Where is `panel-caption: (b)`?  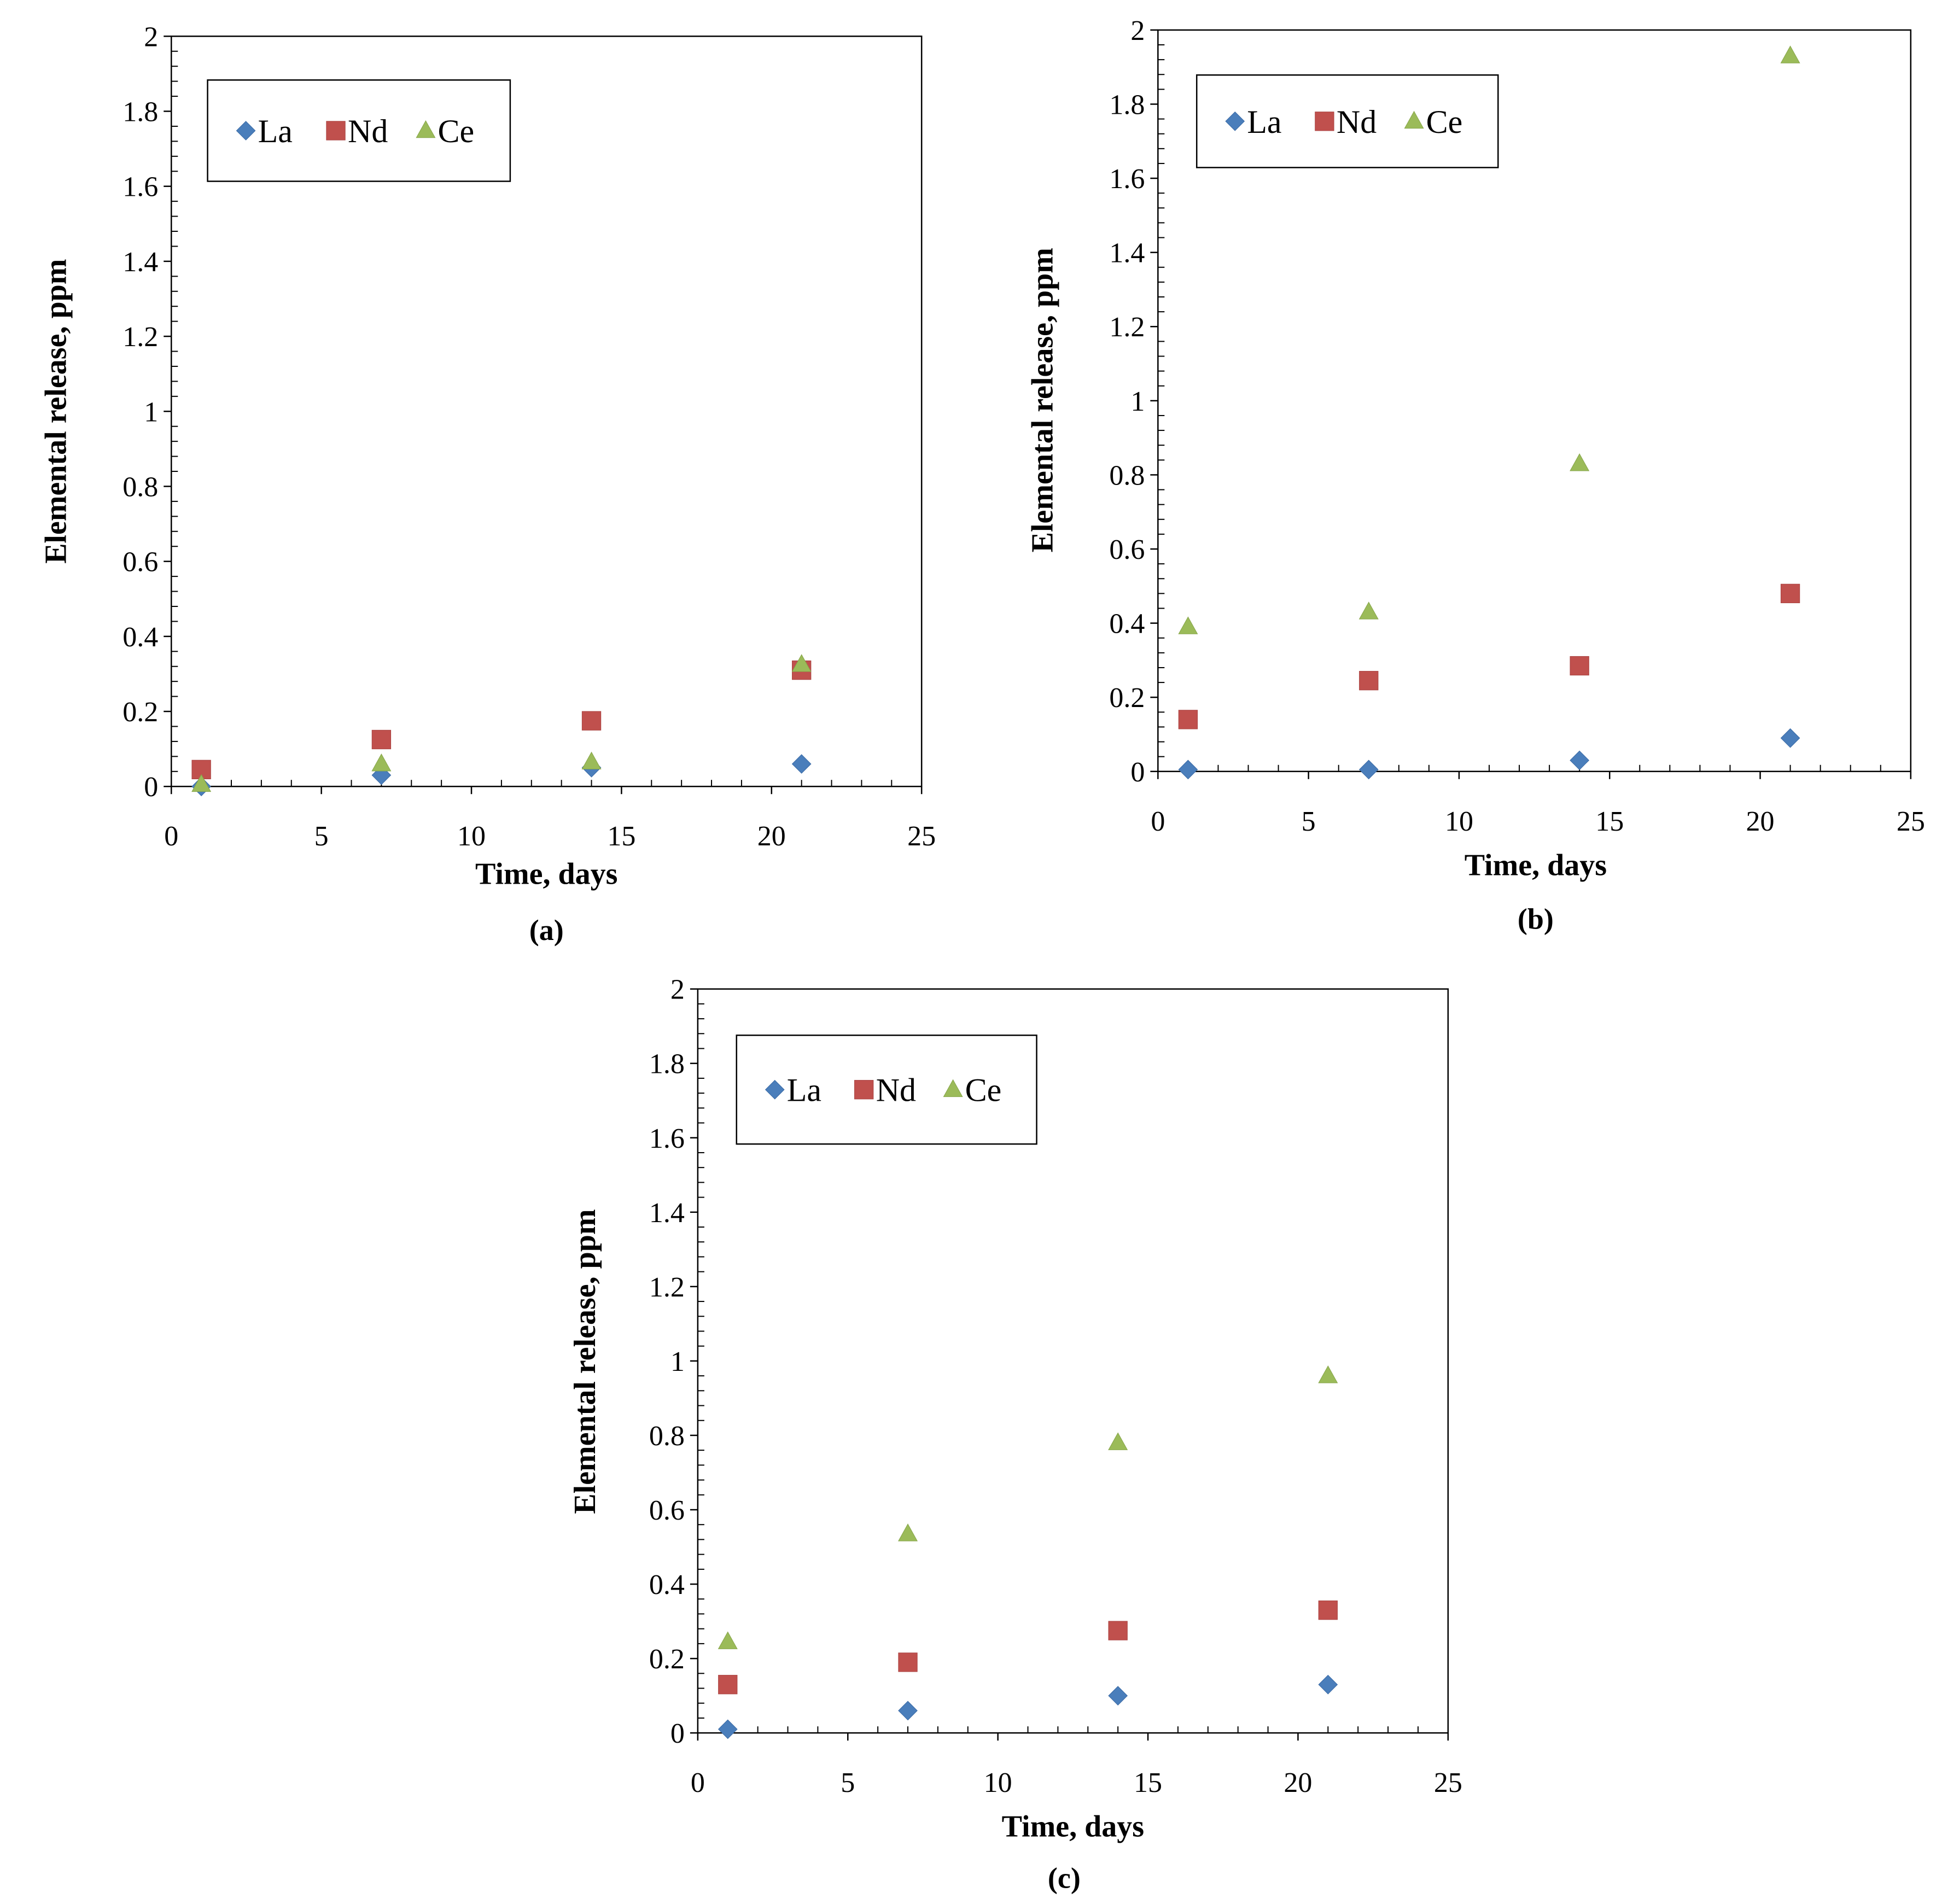
panel-caption: (b) is located at coordinates (1536, 919).